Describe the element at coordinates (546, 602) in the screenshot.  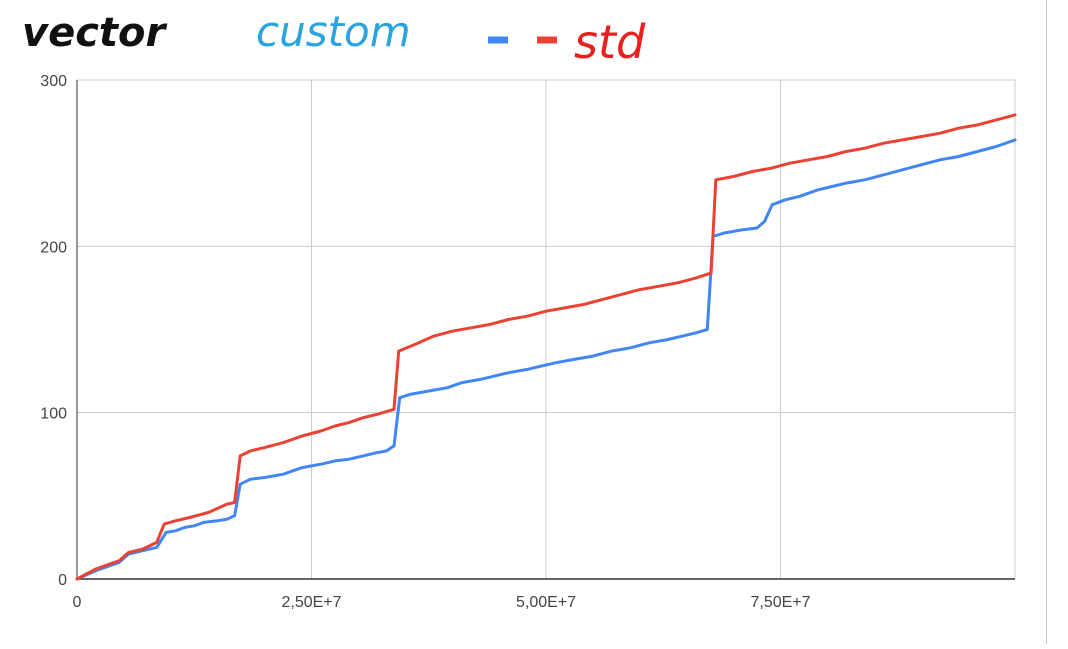
I see `x-tick-label: 5,00E+7` at that location.